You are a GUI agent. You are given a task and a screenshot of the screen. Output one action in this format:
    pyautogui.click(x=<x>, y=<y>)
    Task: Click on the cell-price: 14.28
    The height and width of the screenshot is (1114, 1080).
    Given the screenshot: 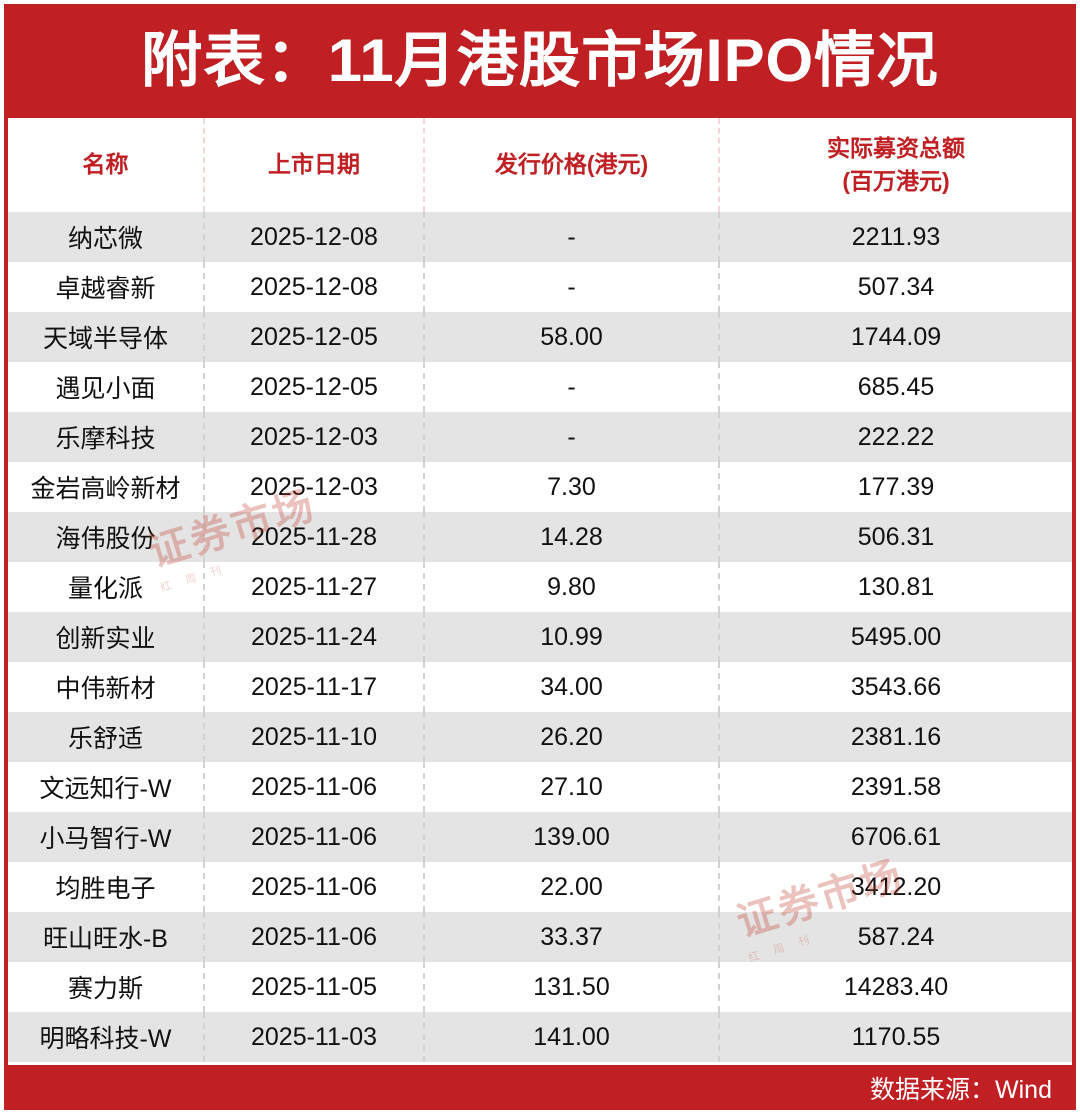 What is the action you would take?
    pyautogui.click(x=572, y=537)
    